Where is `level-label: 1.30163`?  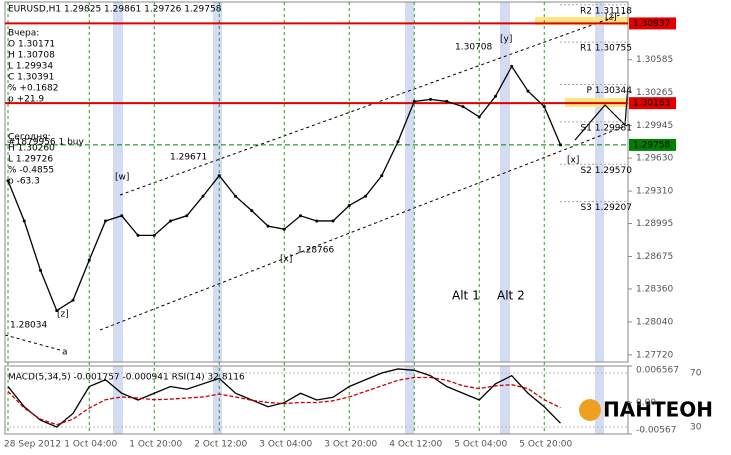
level-label: 1.30163 is located at coordinates (651, 104).